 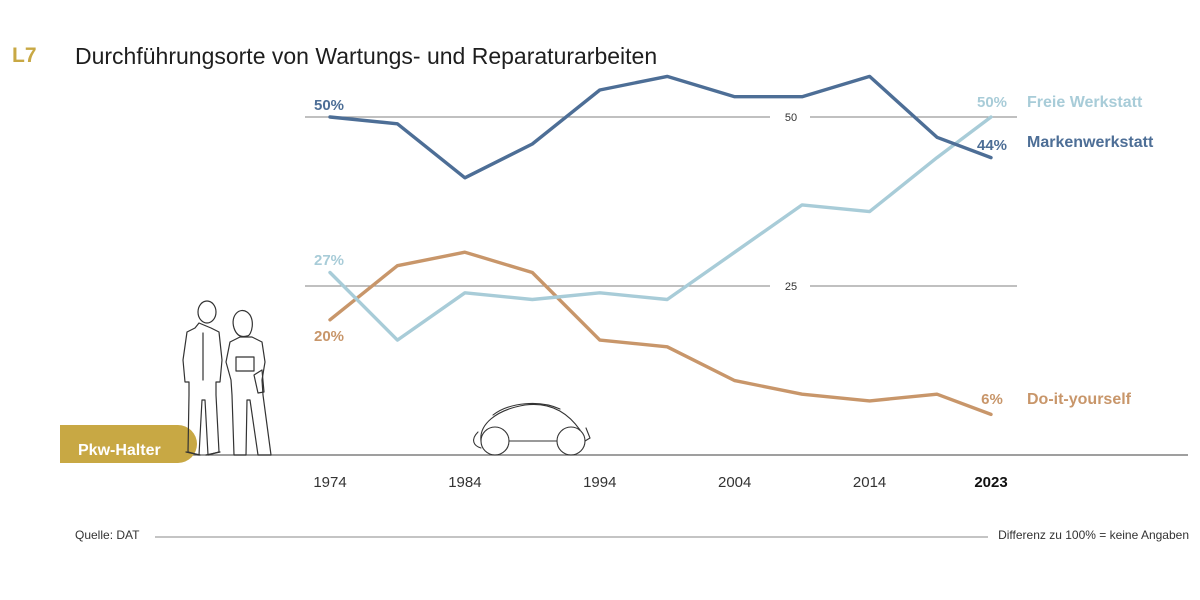 What do you see at coordinates (990, 482) in the screenshot?
I see `x-tick-2023: 2023` at bounding box center [990, 482].